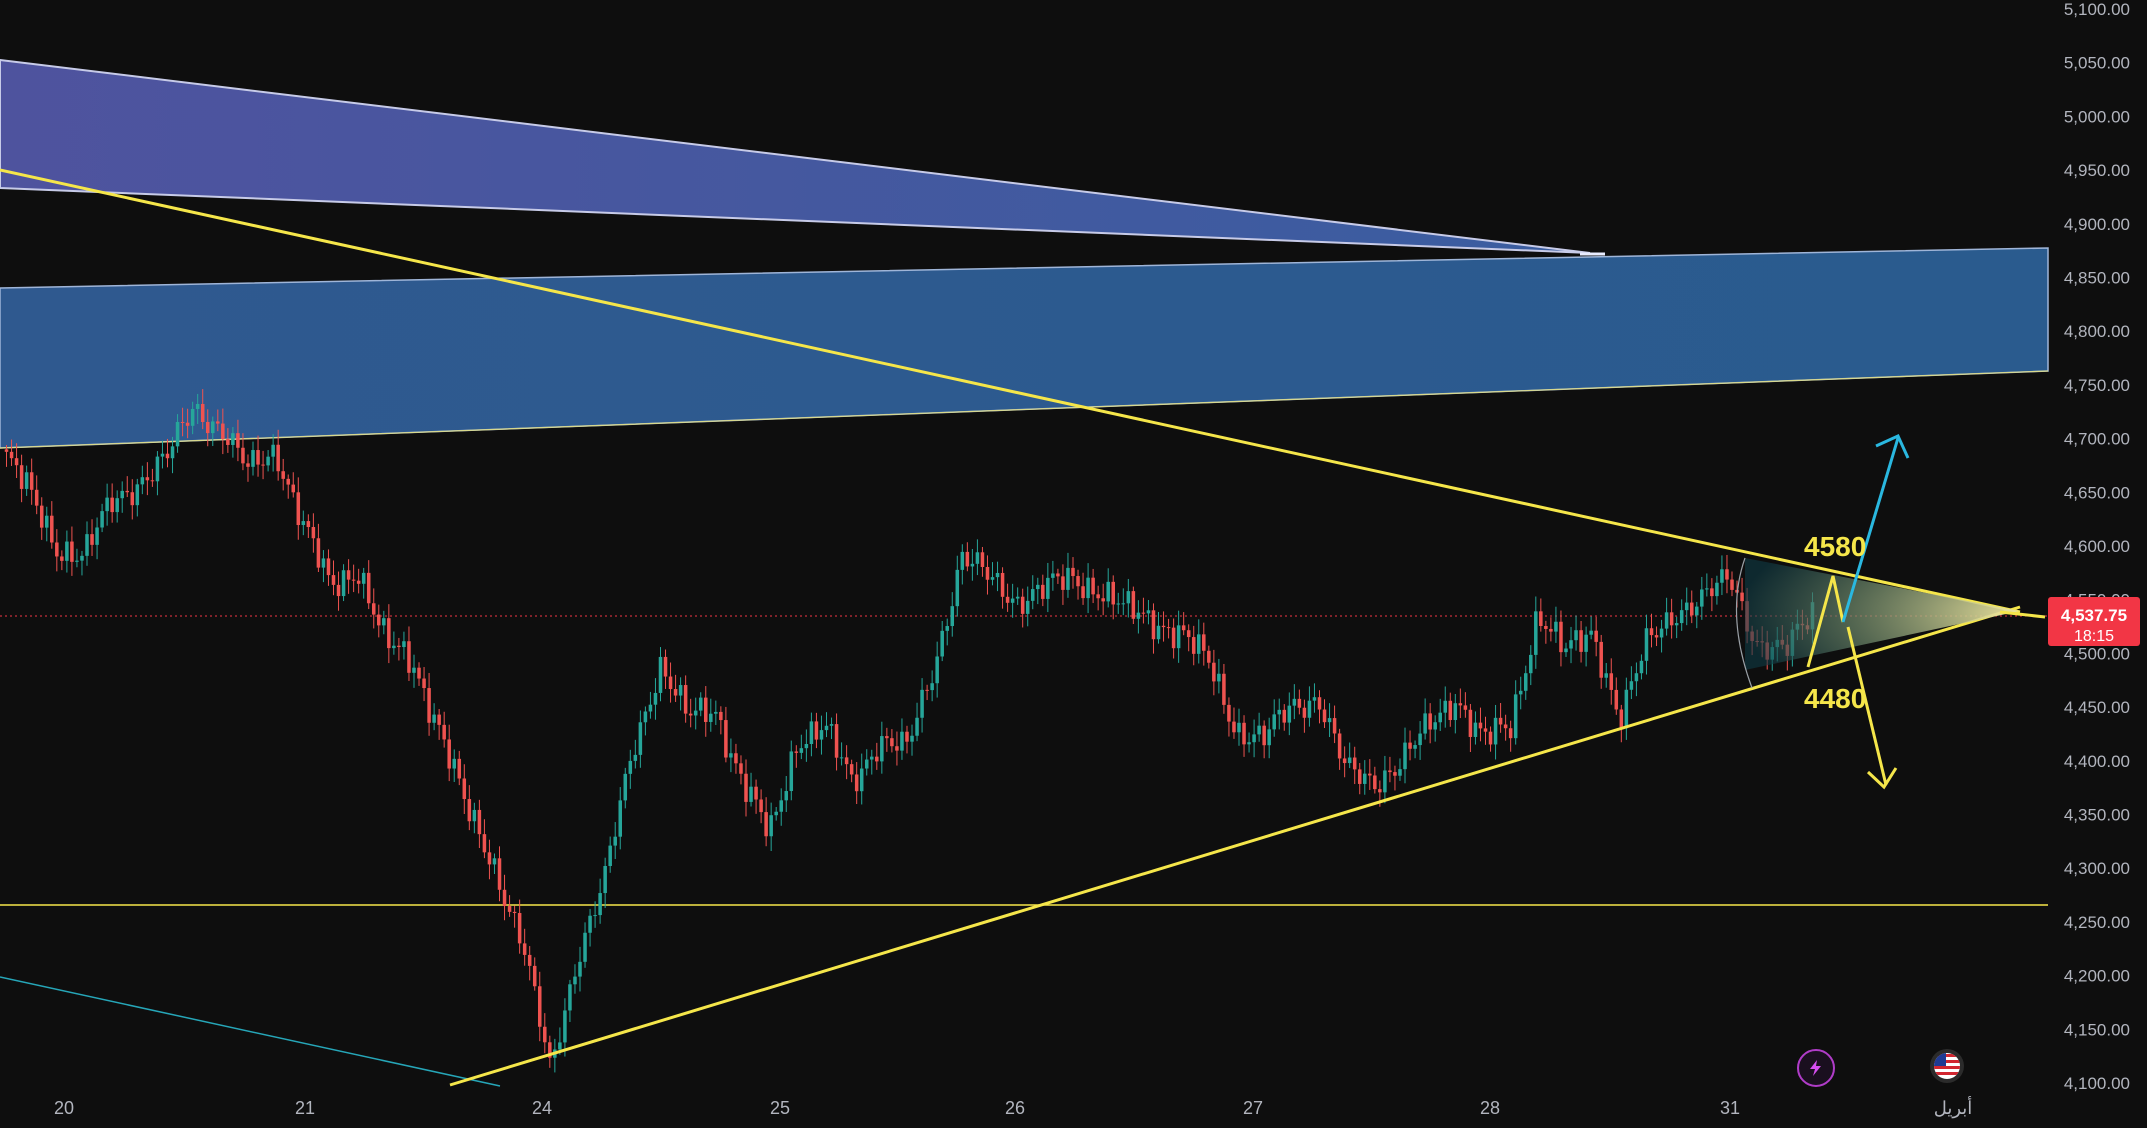 Image resolution: width=2147 pixels, height=1128 pixels. I want to click on upper-target-label: 4580, so click(1835, 546).